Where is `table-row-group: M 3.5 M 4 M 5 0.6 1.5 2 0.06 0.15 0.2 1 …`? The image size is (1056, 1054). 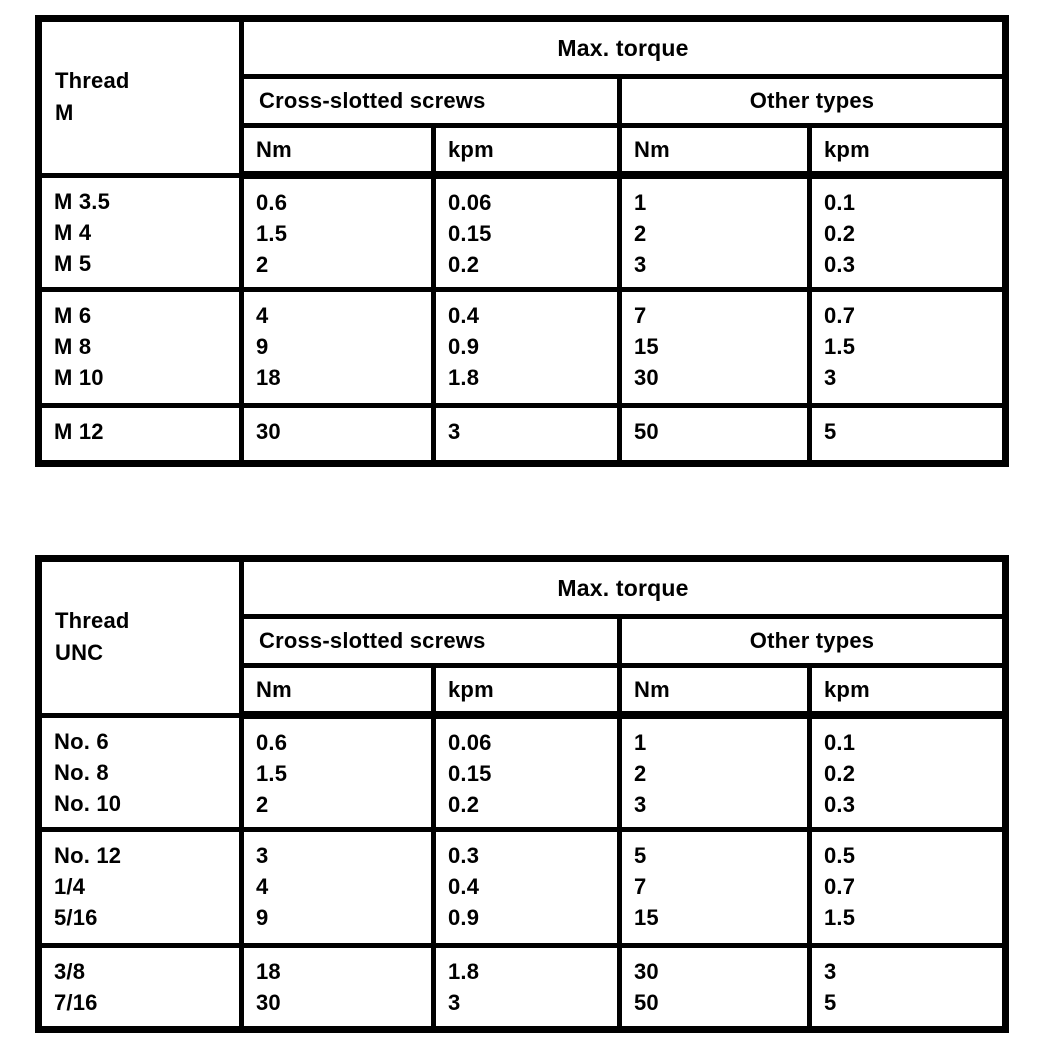 table-row-group: M 3.5 M 4 M 5 0.6 1.5 2 0.06 0.15 0.2 1 … is located at coordinates (522, 232).